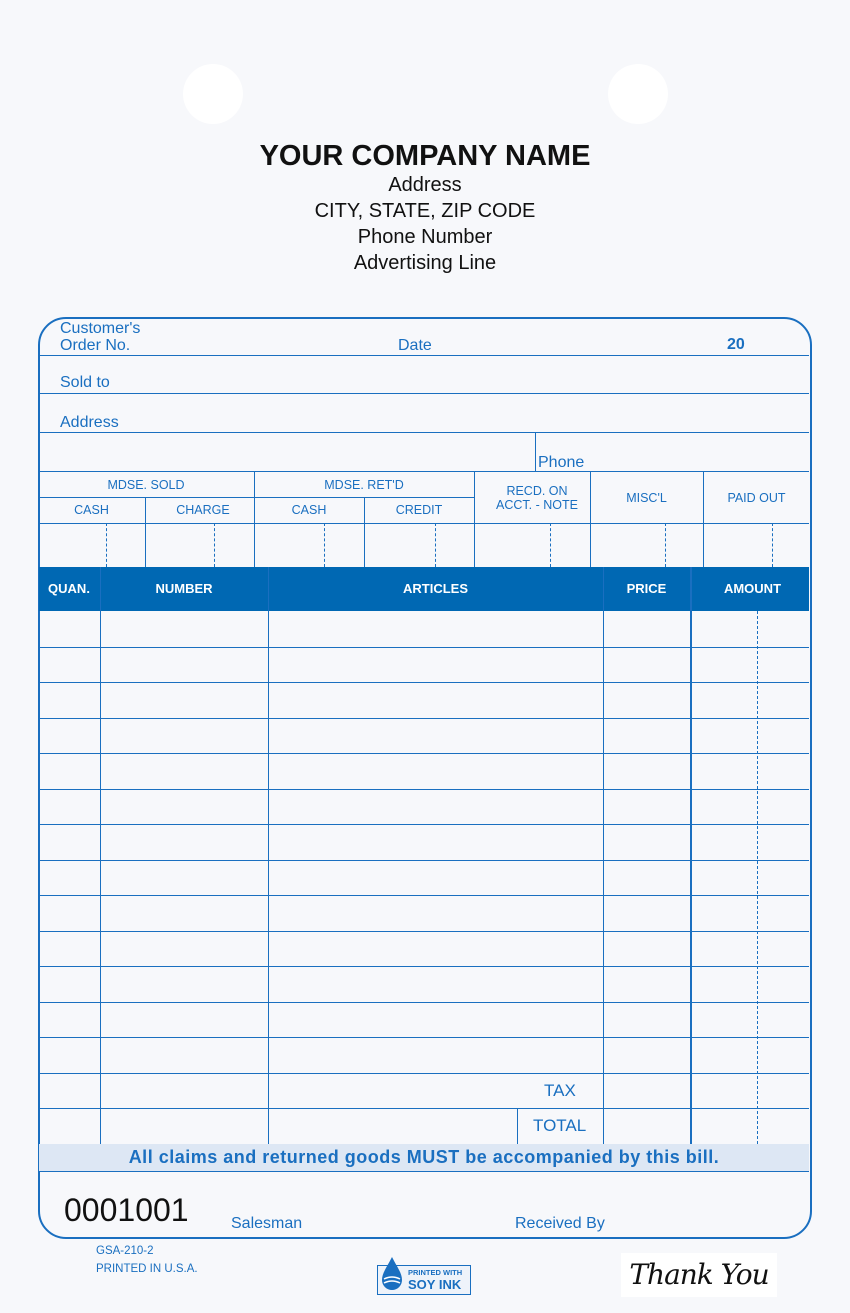  I want to click on phone-label: Phone, so click(561, 462).